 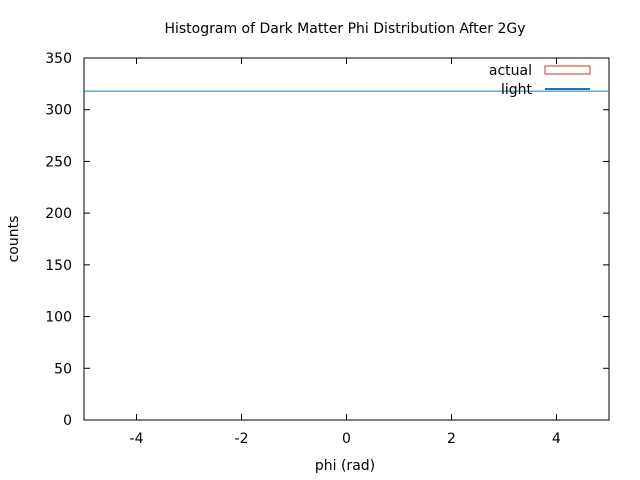 I want to click on y-tick-label: 100, so click(x=58, y=318).